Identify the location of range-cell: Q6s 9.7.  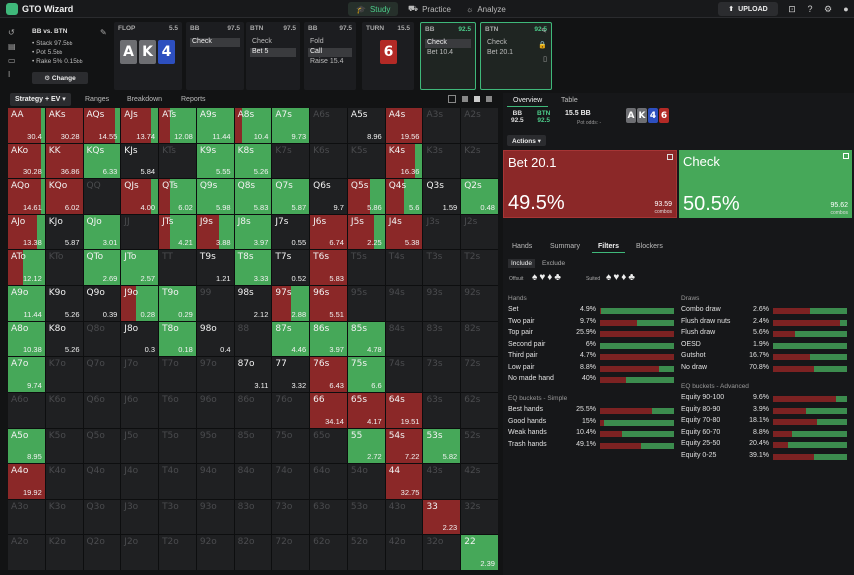
(328, 196).